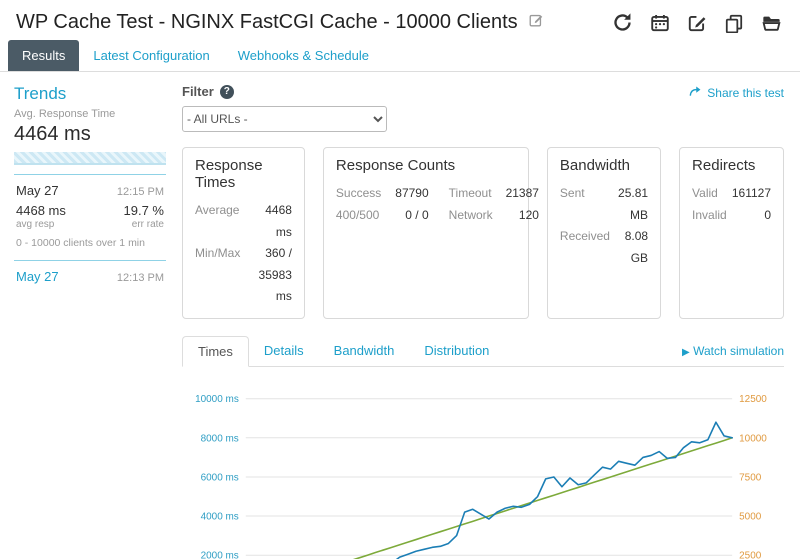 The width and height of the screenshot is (800, 559). I want to click on trend-err-value: 19.7 %, so click(143, 210).